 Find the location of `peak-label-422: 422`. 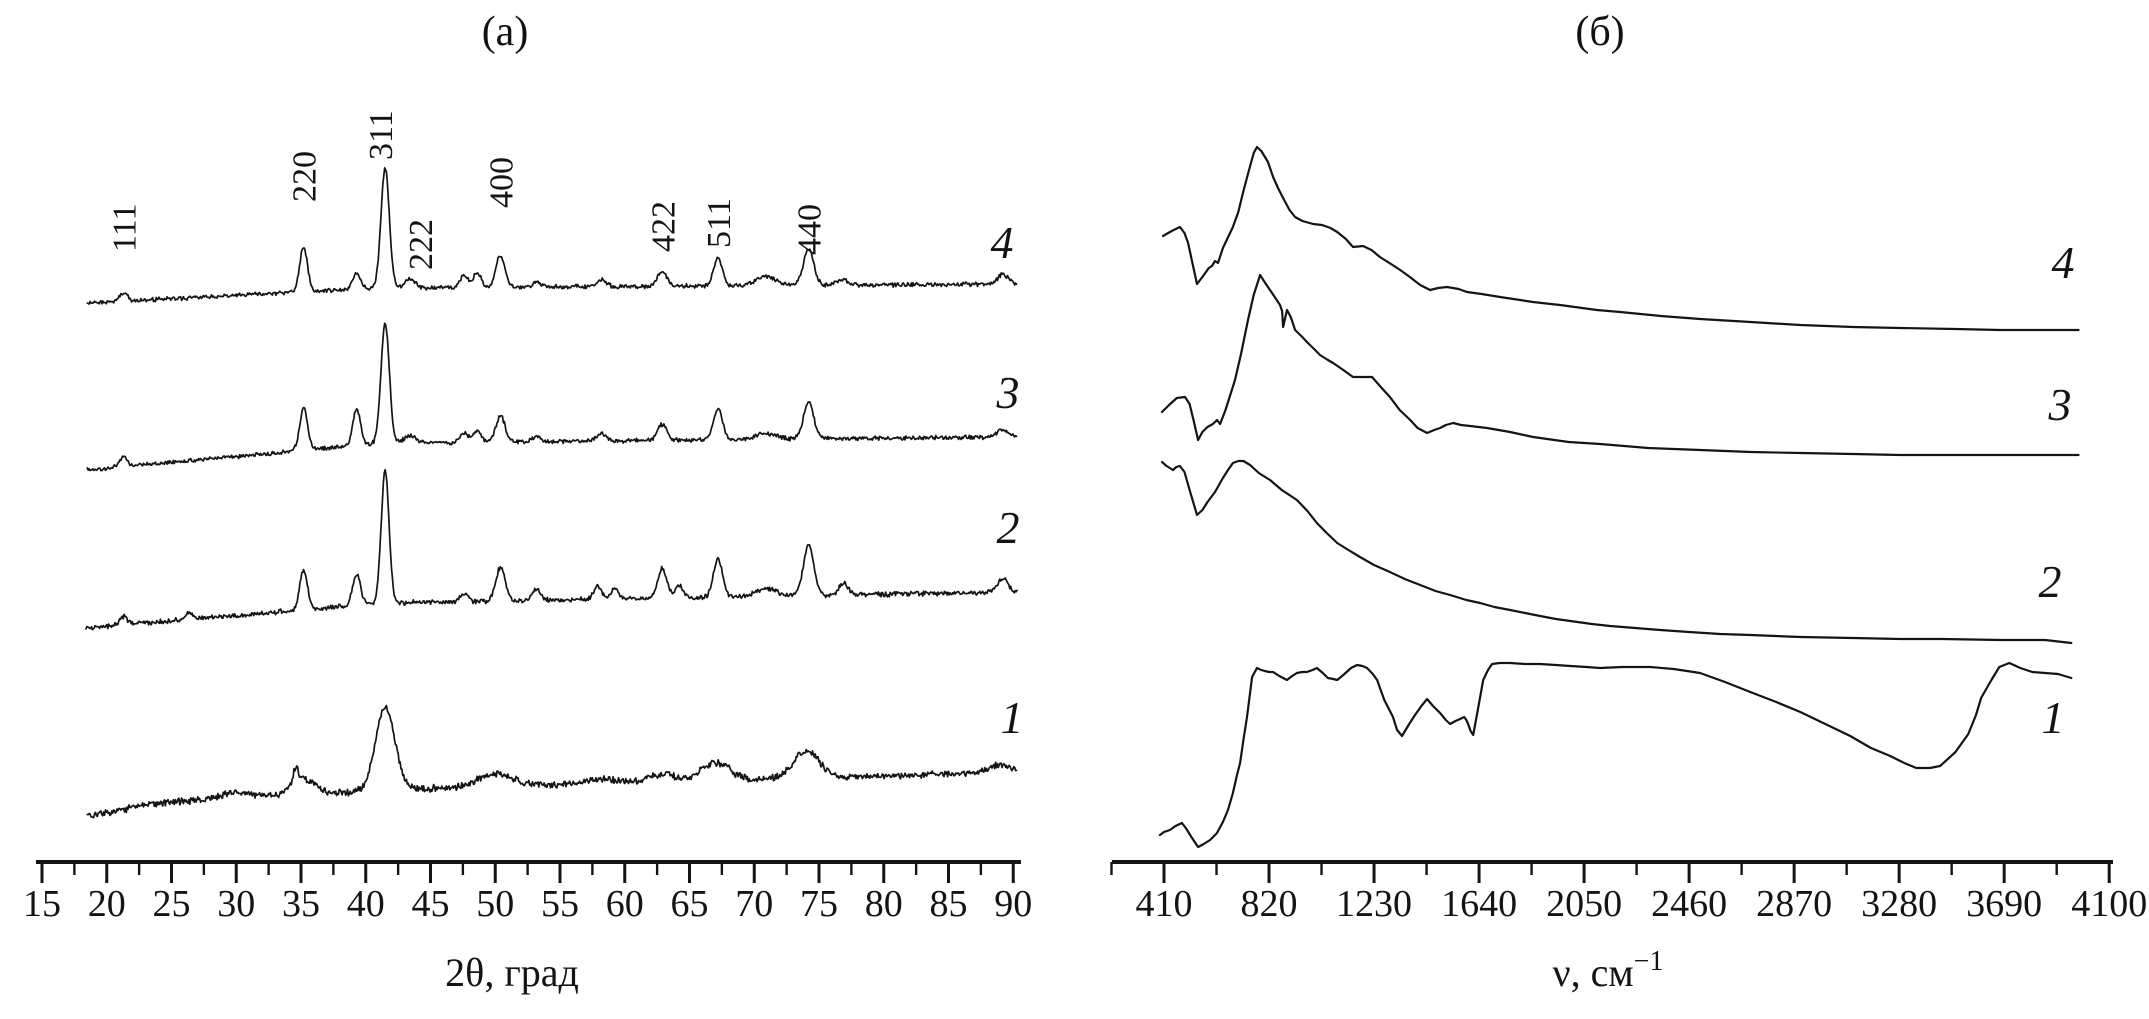

peak-label-422: 422 is located at coordinates (663, 226).